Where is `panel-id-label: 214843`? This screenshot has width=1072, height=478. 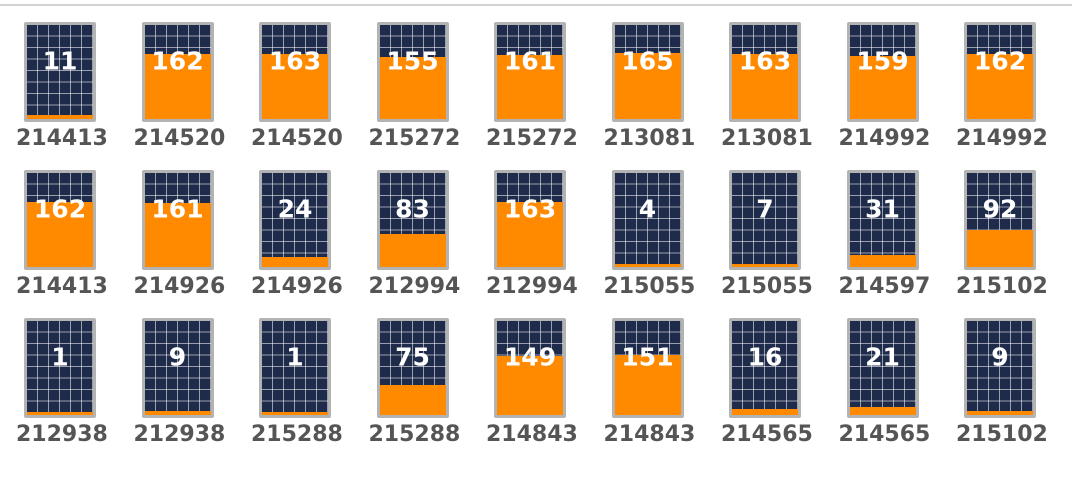 panel-id-label: 214843 is located at coordinates (649, 434).